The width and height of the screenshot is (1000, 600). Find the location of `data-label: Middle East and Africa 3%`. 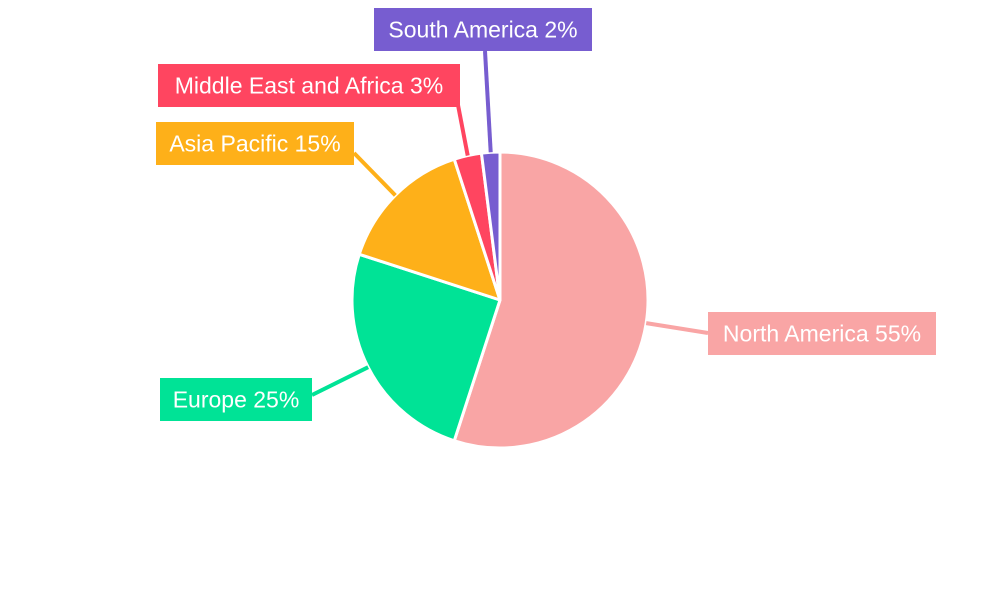

data-label: Middle East and Africa 3% is located at coordinates (309, 86).